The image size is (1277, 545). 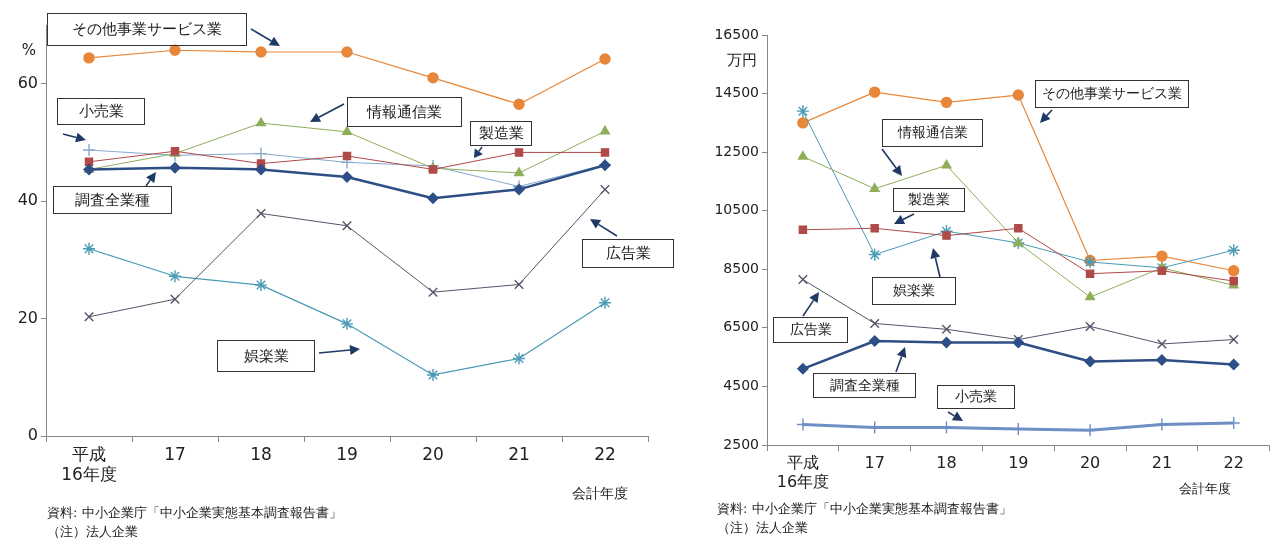 What do you see at coordinates (736, 209) in the screenshot?
I see `y-tick-label: 10500` at bounding box center [736, 209].